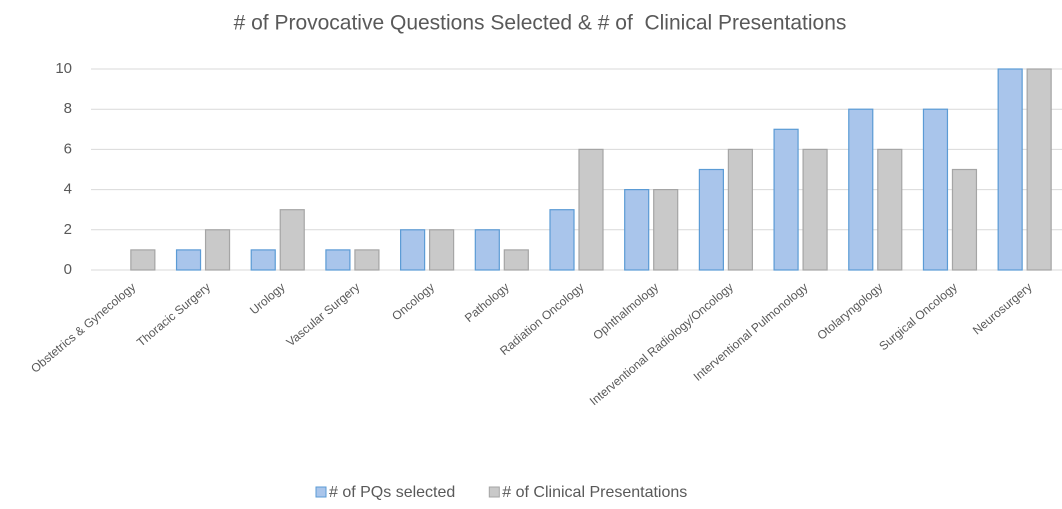 The width and height of the screenshot is (1062, 509). I want to click on x-tick-label: Surgical Oncology, so click(918, 316).